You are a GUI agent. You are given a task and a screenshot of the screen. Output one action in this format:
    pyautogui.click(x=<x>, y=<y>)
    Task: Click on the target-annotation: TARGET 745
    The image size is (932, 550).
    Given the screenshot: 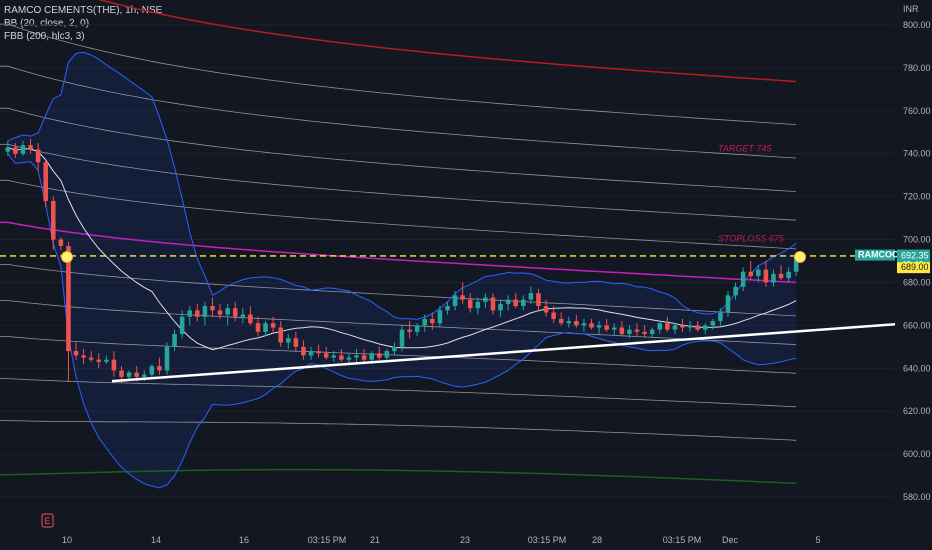 What is the action you would take?
    pyautogui.click(x=745, y=149)
    